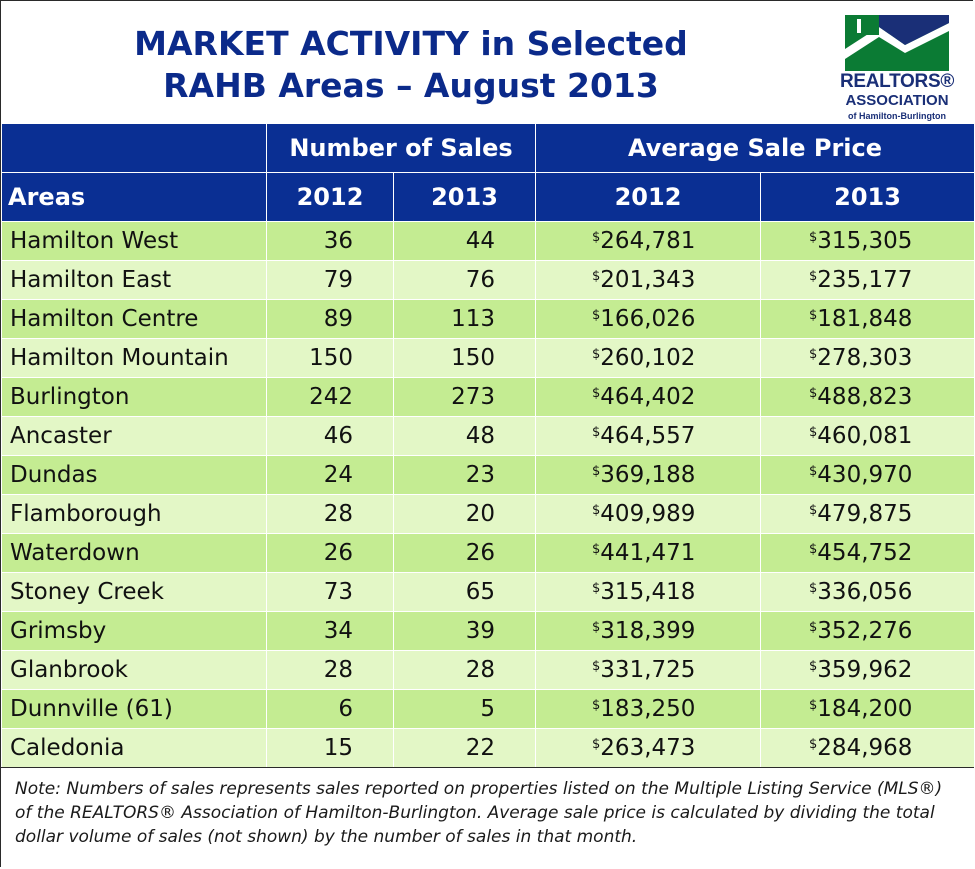  What do you see at coordinates (898, 43) in the screenshot?
I see `house-logo-icon` at bounding box center [898, 43].